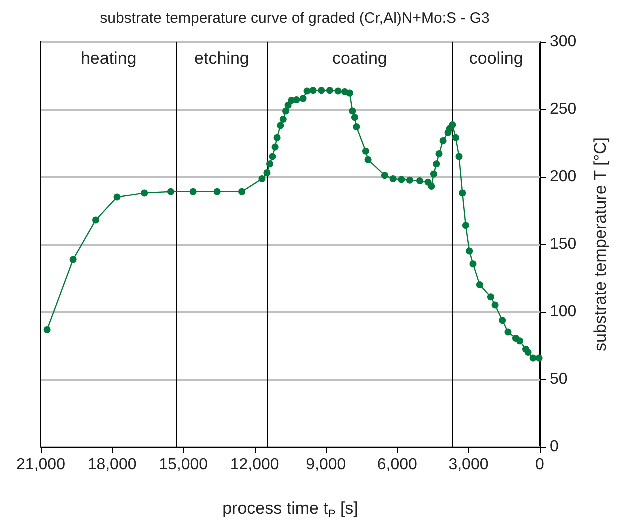 The image size is (627, 525). I want to click on chart-title: substrate temperature curve of graded (Cr,Al)N+Mo:S - G3, so click(295, 18).